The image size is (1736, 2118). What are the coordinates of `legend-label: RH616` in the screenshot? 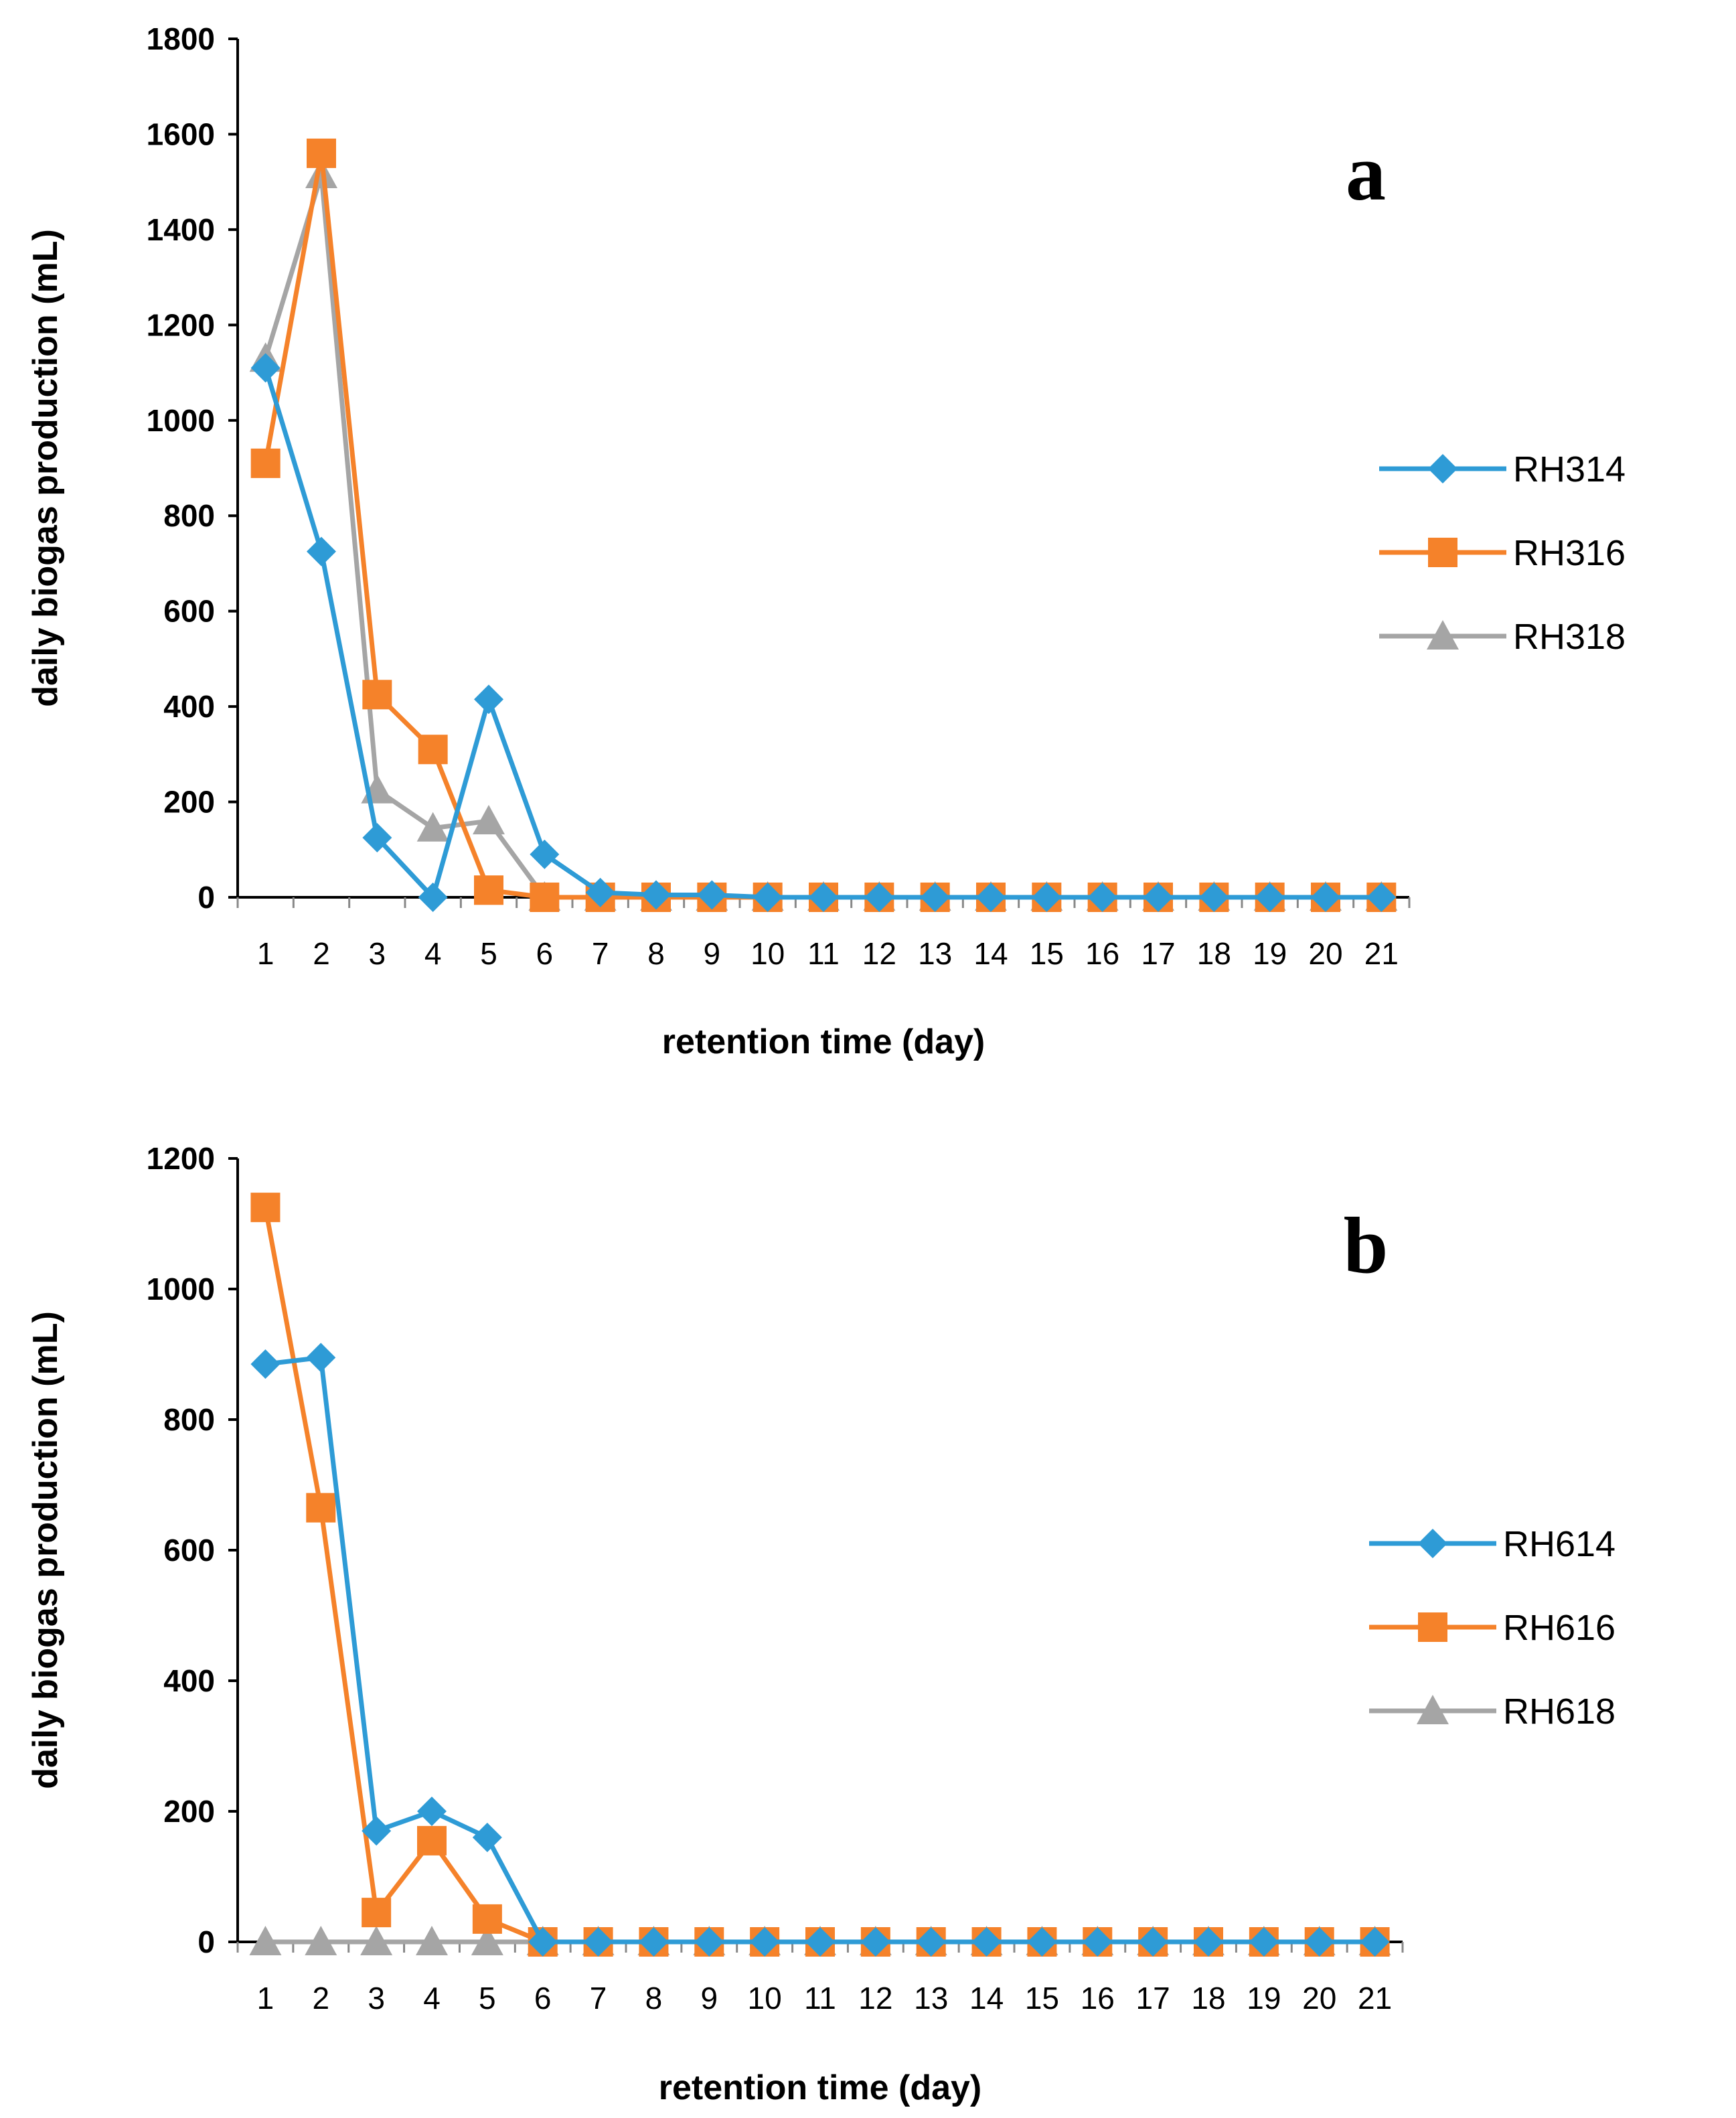 It's located at (1559, 1628).